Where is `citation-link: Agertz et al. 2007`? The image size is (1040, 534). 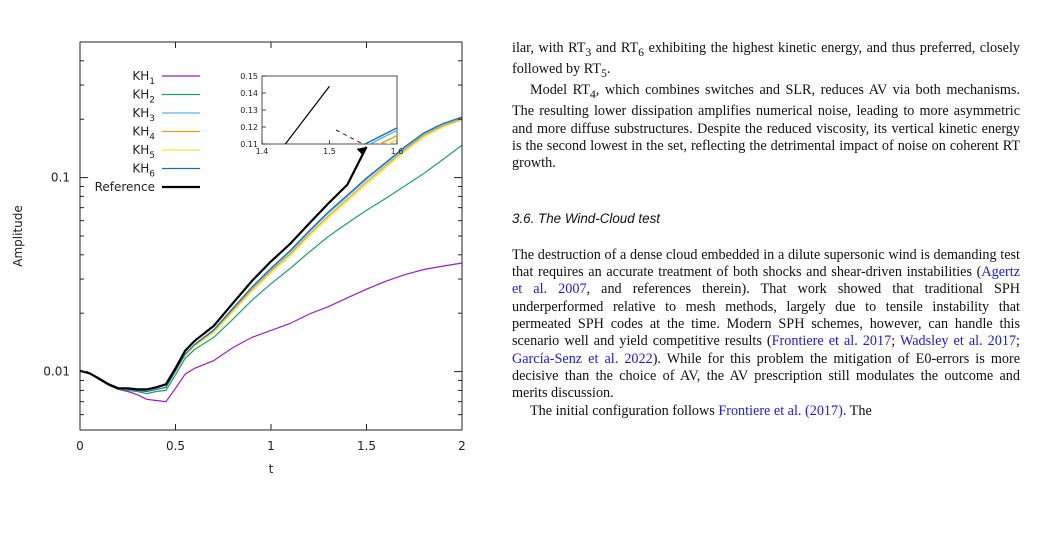
citation-link: Agertz et al. 2007 is located at coordinates (766, 281).